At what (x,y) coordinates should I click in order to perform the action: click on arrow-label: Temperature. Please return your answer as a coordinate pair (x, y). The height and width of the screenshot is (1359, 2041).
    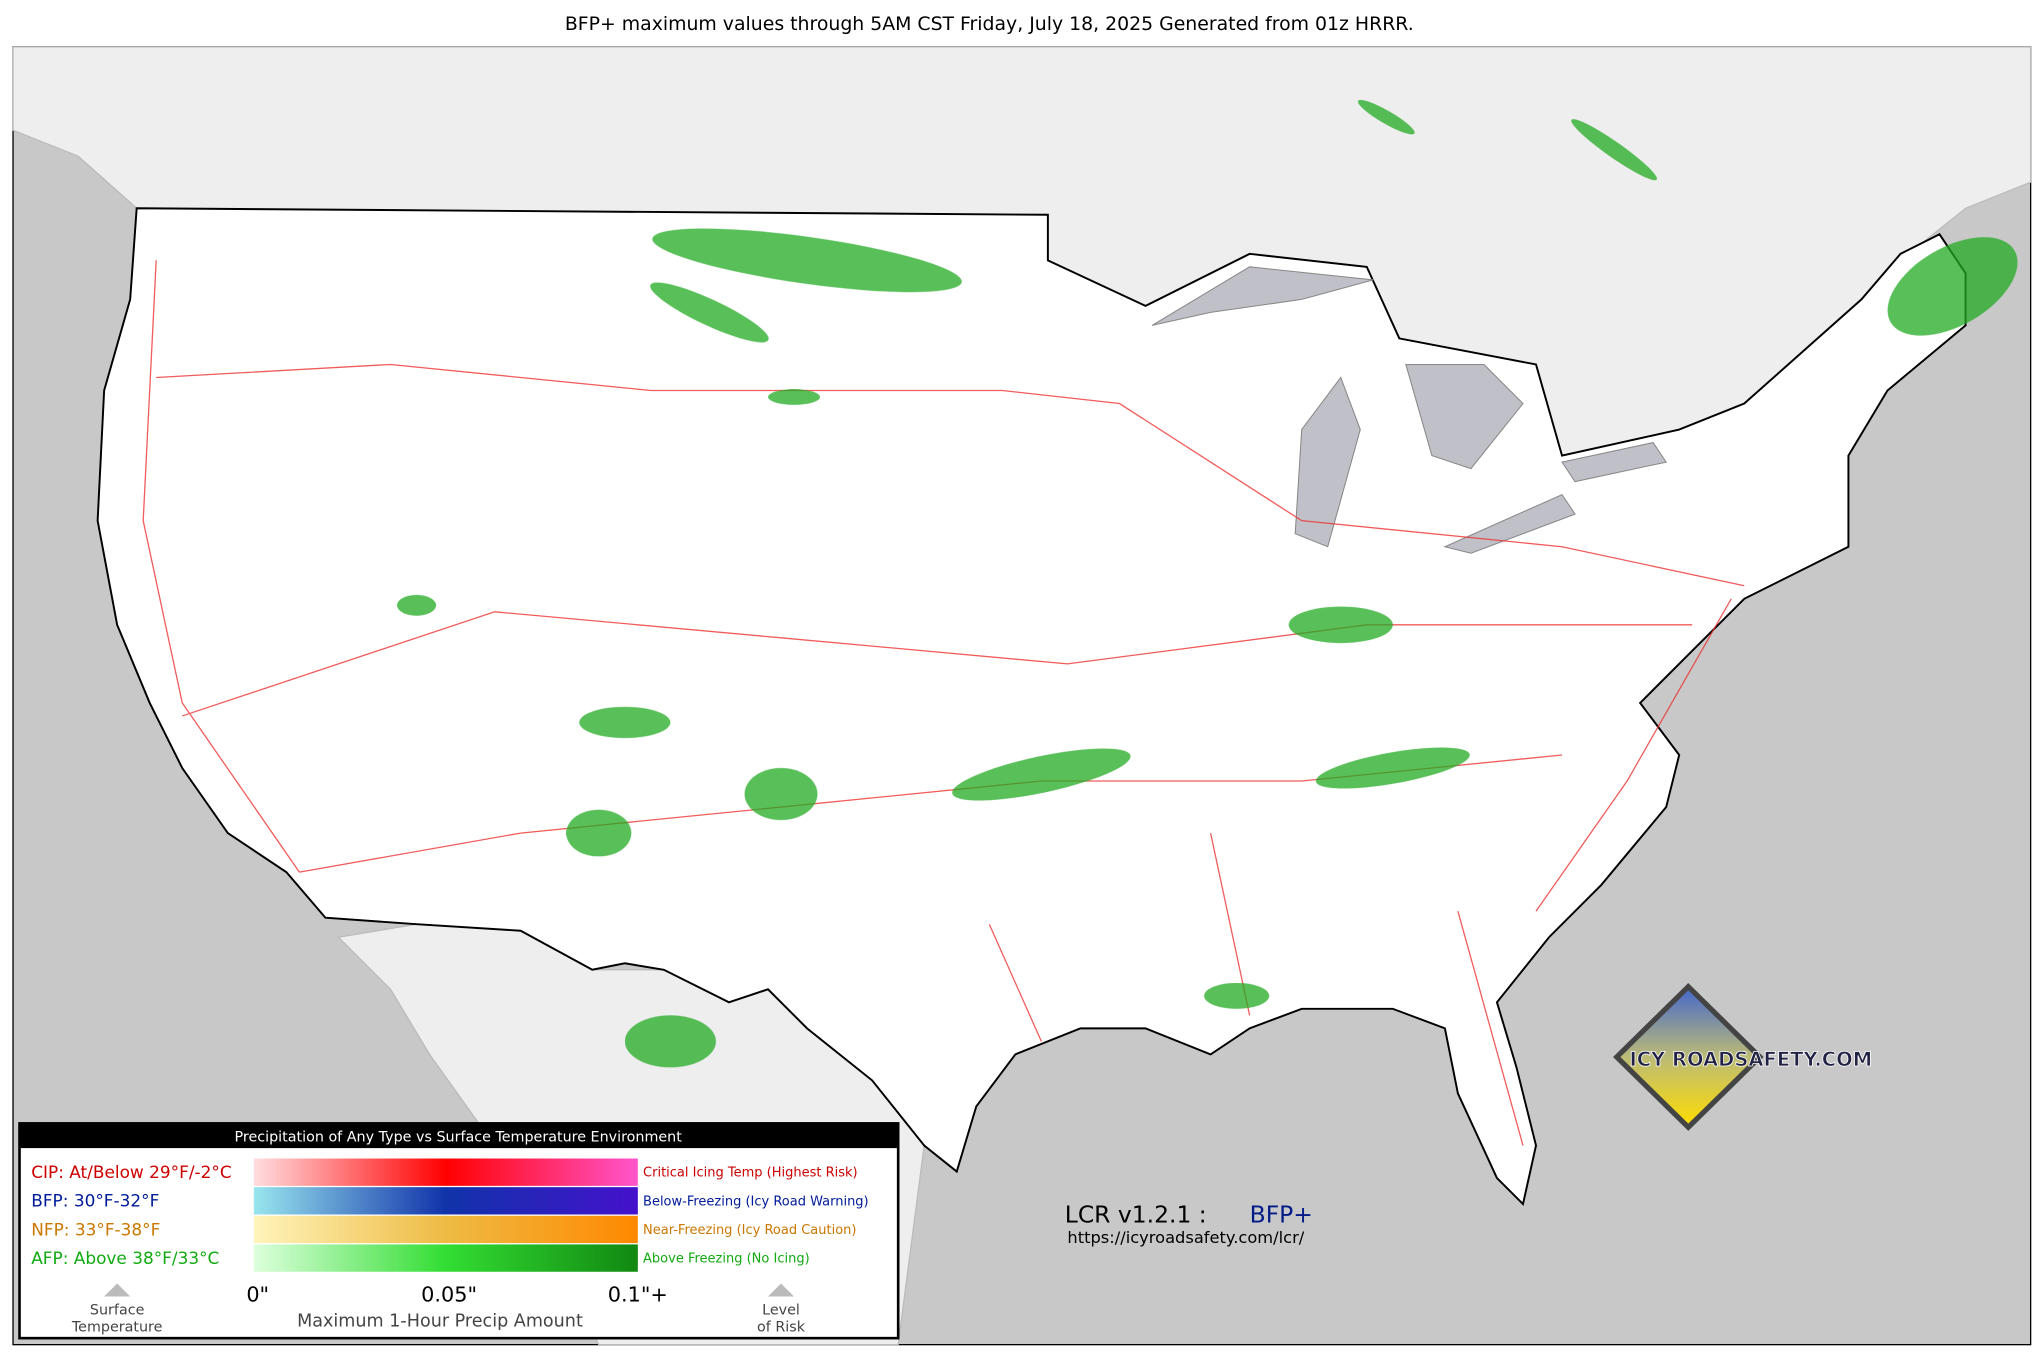
    Looking at the image, I should click on (117, 1328).